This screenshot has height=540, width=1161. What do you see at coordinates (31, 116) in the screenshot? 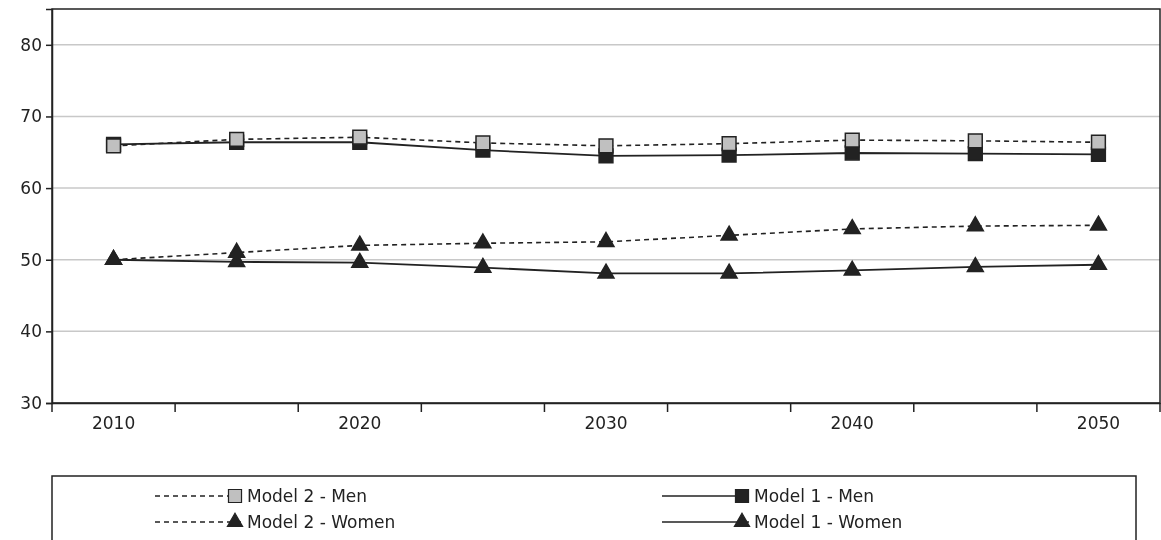
I see `y-tick-label: 70` at bounding box center [31, 116].